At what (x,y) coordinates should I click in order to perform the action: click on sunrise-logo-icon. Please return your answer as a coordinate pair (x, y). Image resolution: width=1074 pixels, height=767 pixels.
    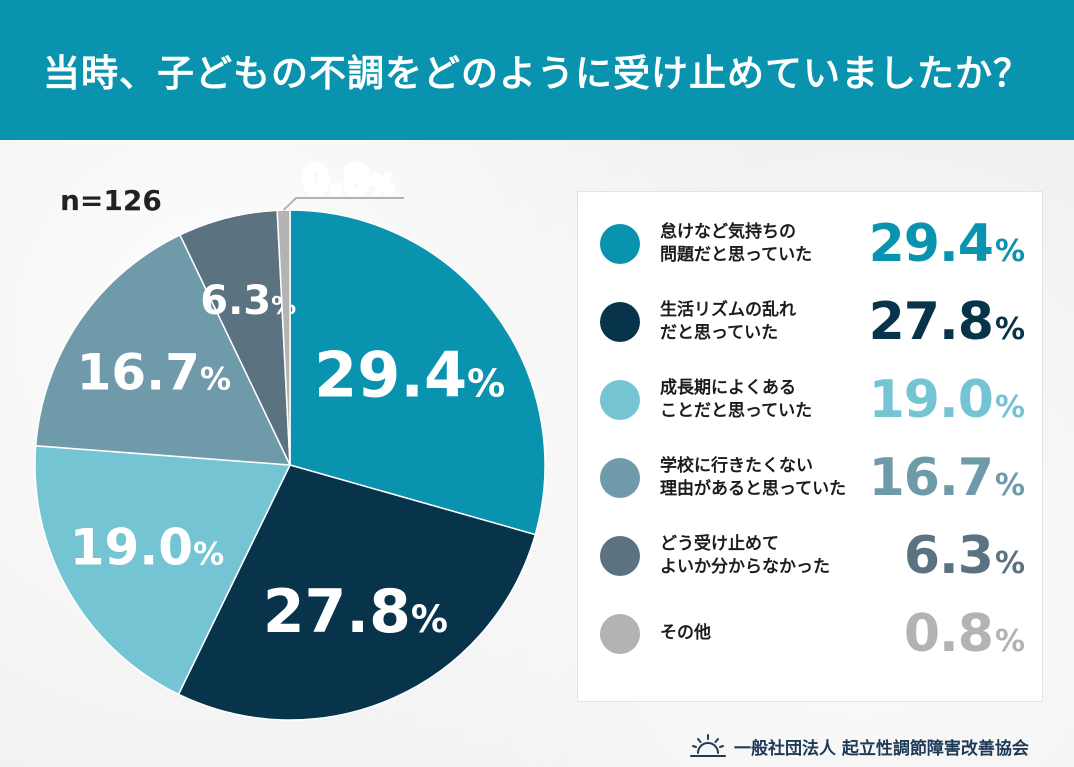
    Looking at the image, I should click on (708, 745).